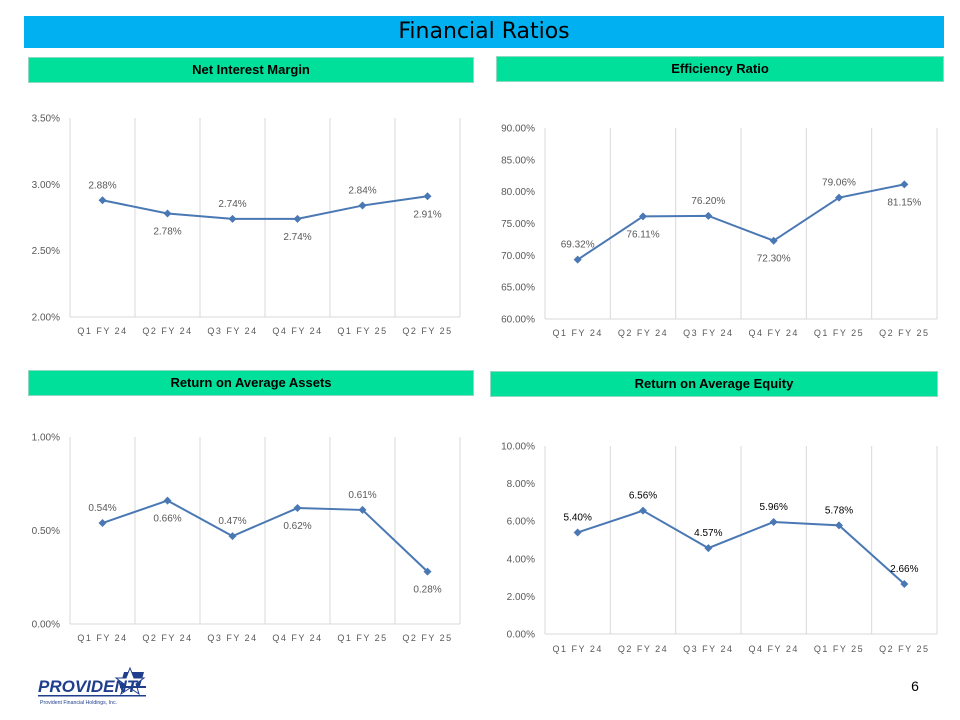  I want to click on y-tick-label: 60.00%, so click(518, 320).